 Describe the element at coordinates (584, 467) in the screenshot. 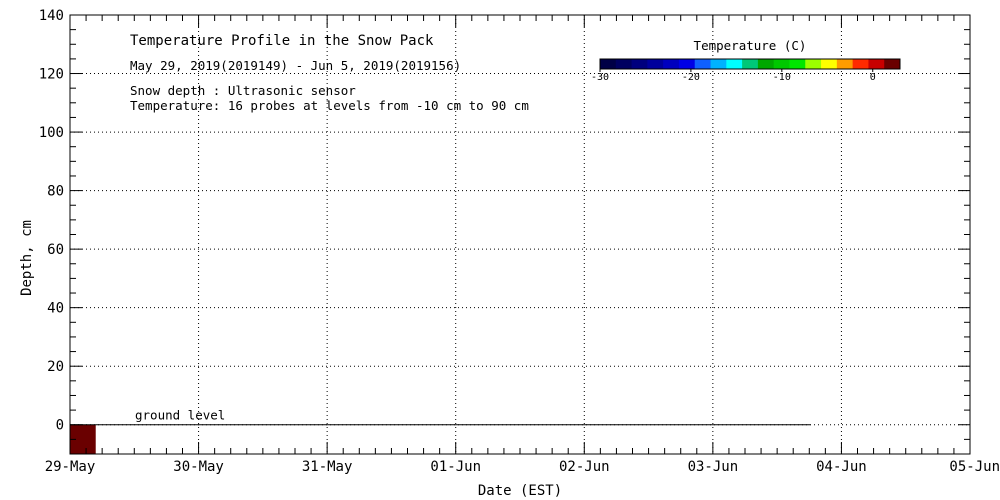

I see `x-tick-label: 02-Jun` at that location.